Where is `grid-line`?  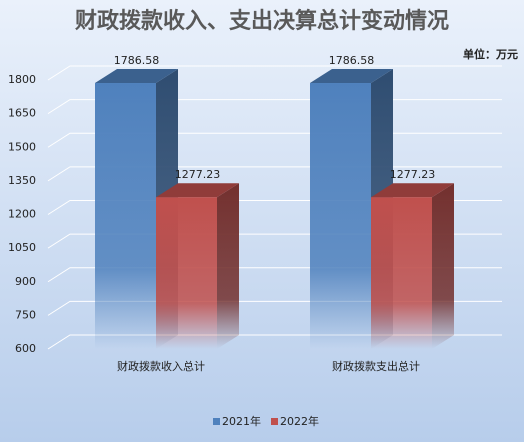
grid-line is located at coordinates (274, 73).